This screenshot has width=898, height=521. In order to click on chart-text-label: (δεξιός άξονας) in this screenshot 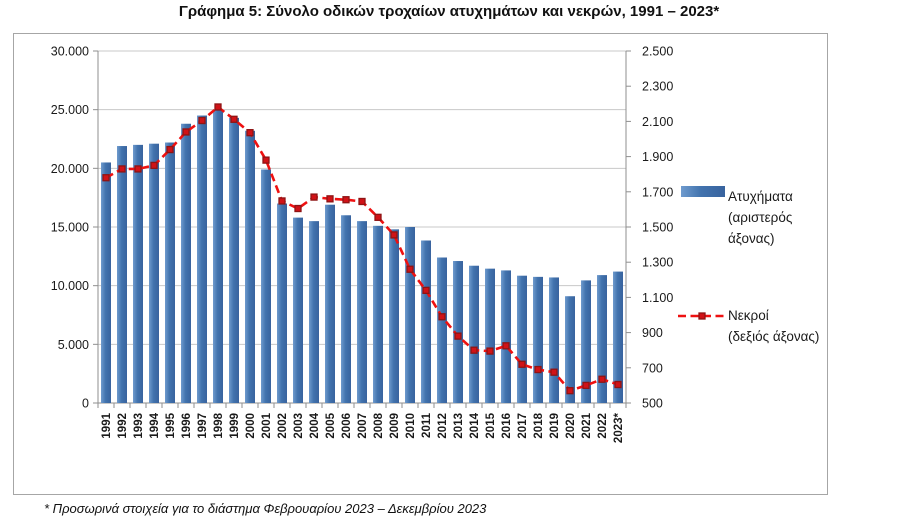, I will do `click(773, 336)`.